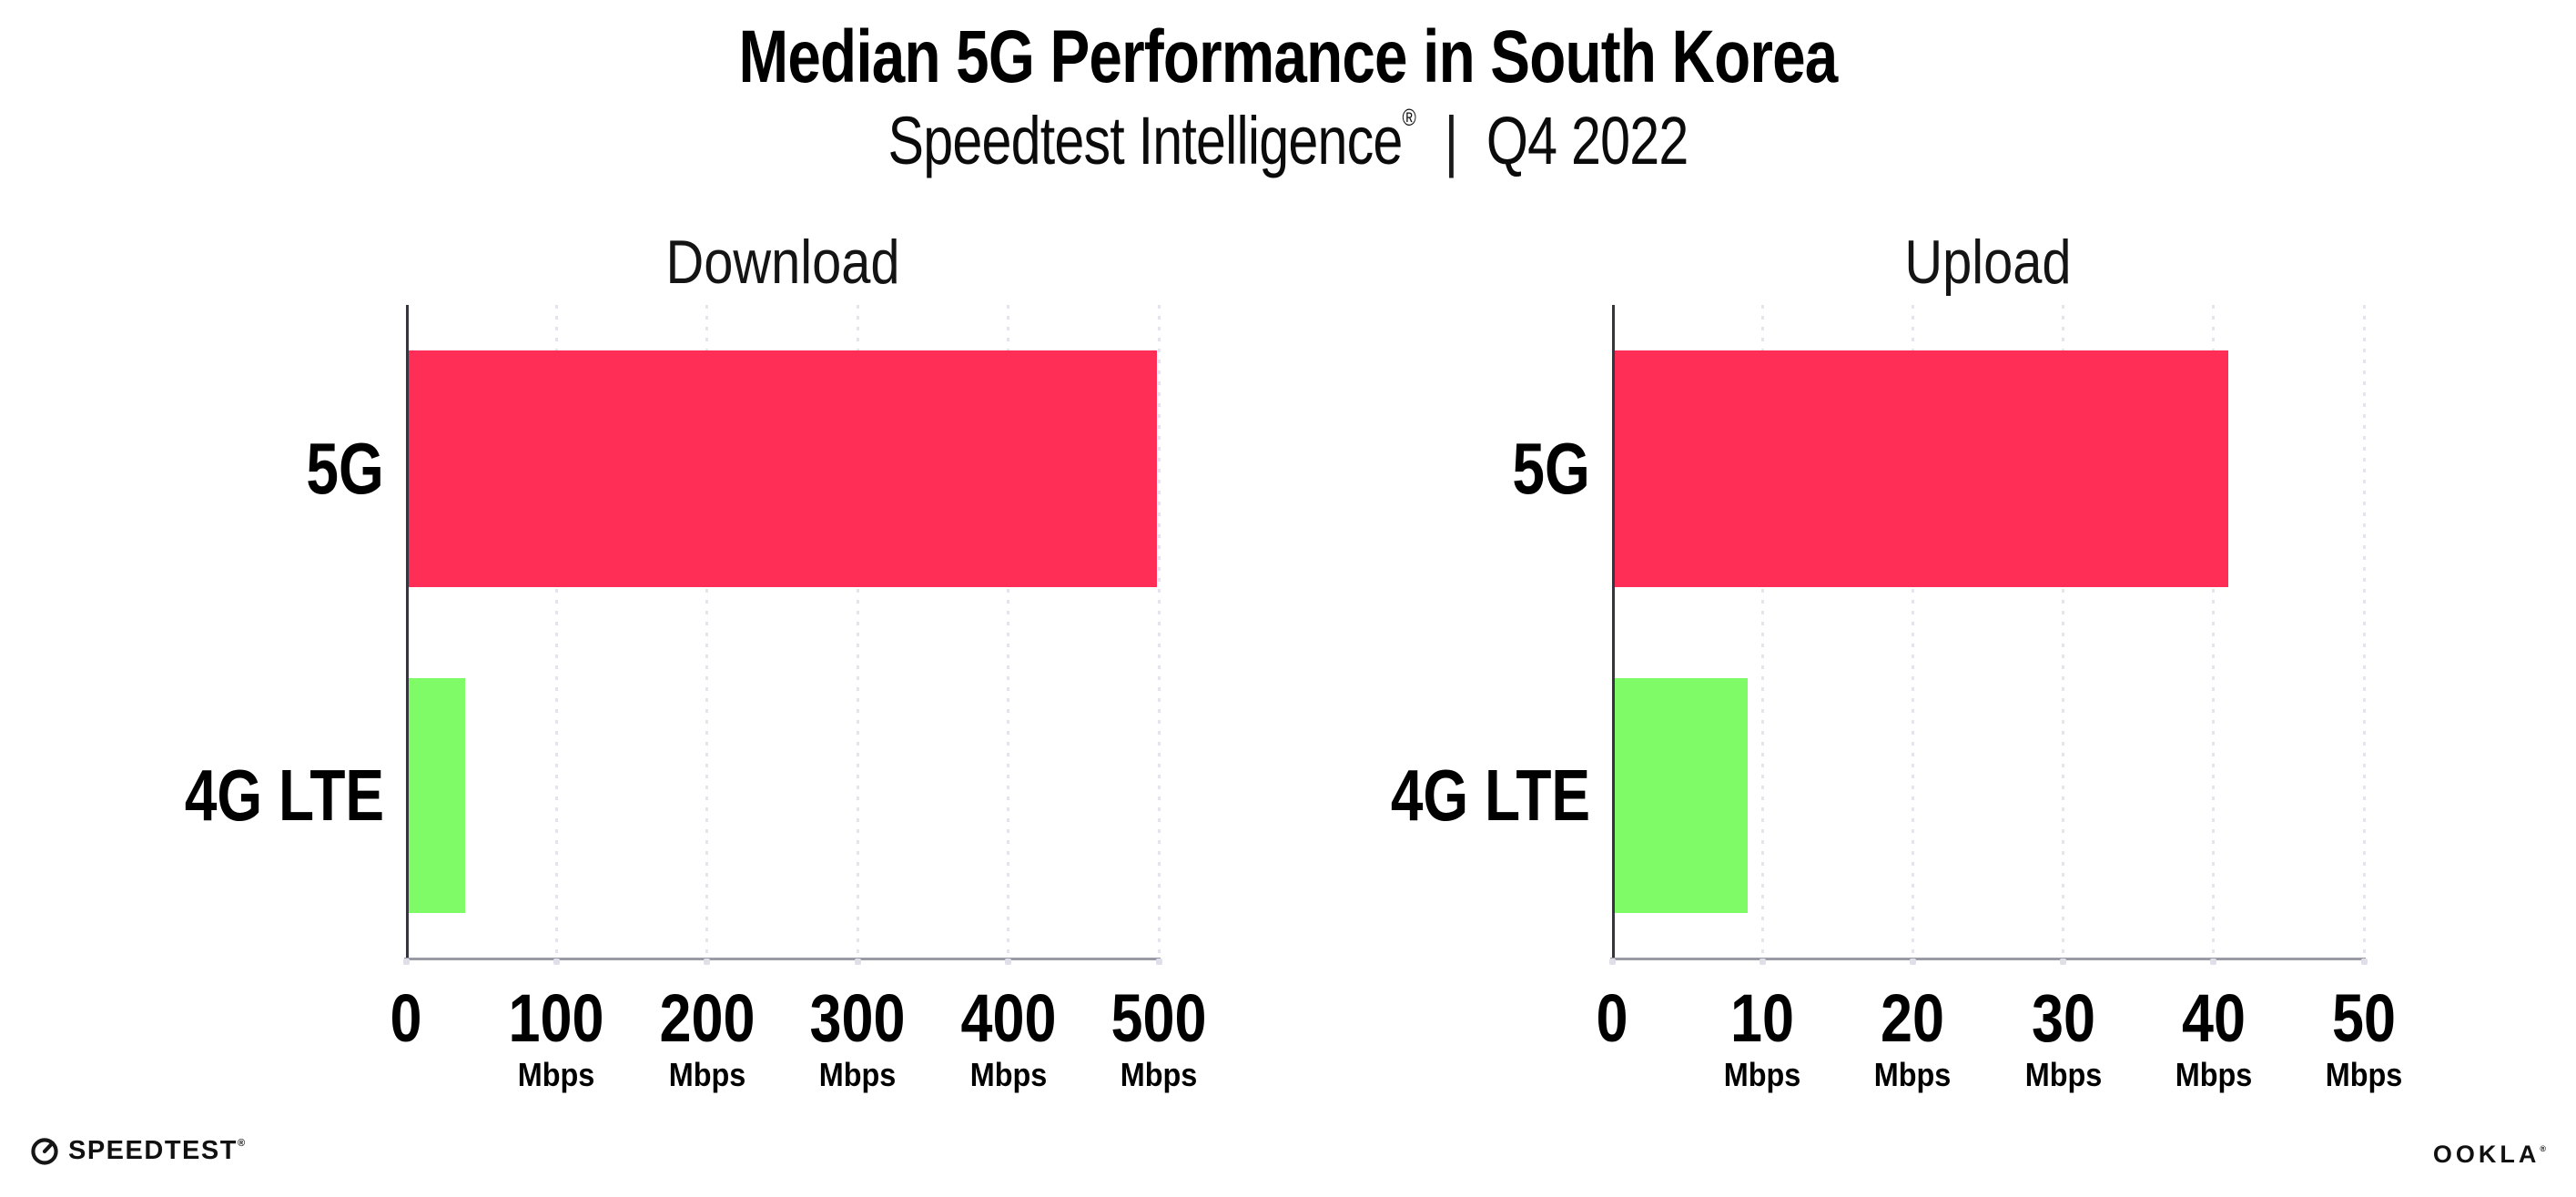  I want to click on subtitle-brand: Speedtest Intelligence, so click(1145, 140).